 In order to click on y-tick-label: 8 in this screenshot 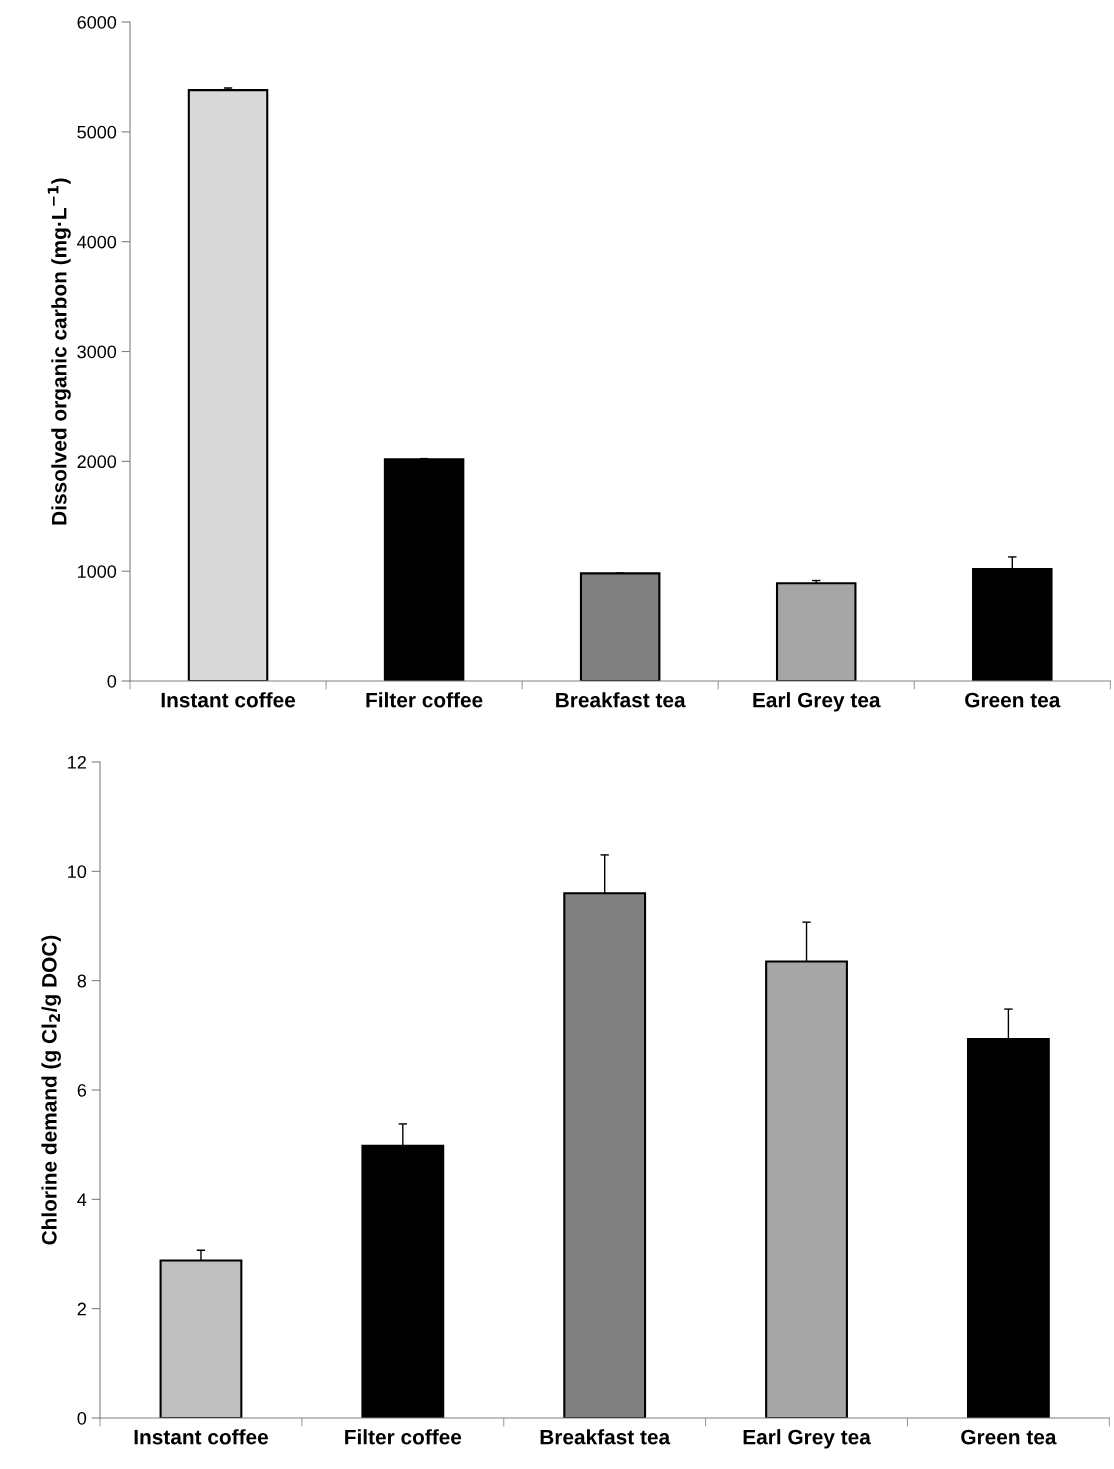, I will do `click(82, 981)`.